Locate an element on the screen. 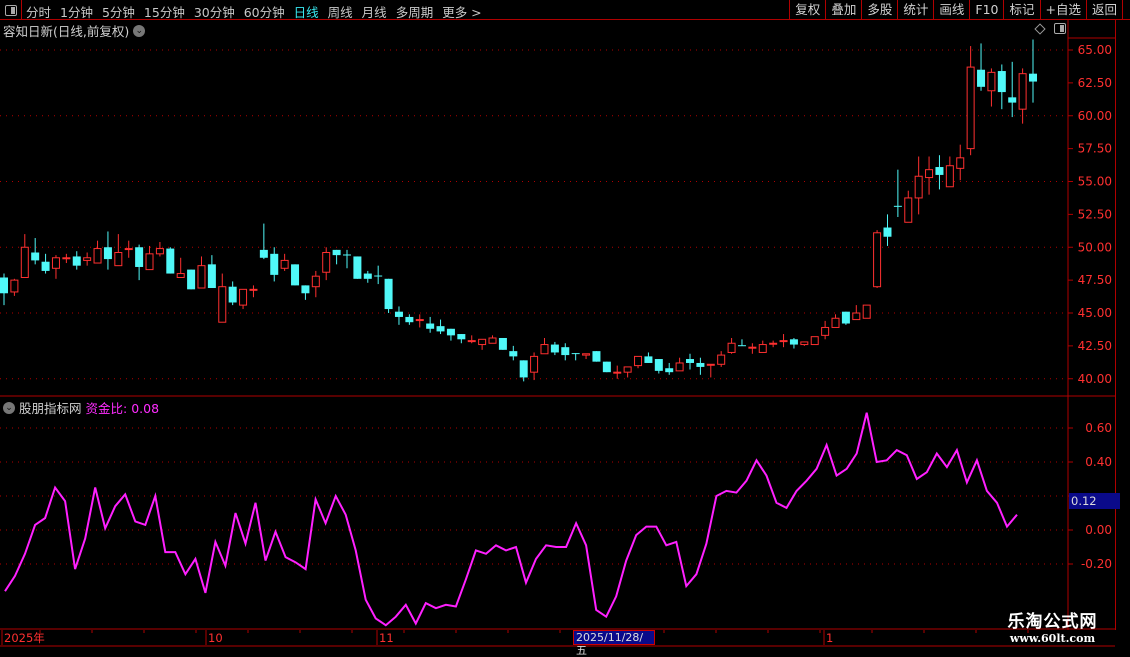 The image size is (1130, 657). indicator-name: 股朋指标网 is located at coordinates (50, 408).